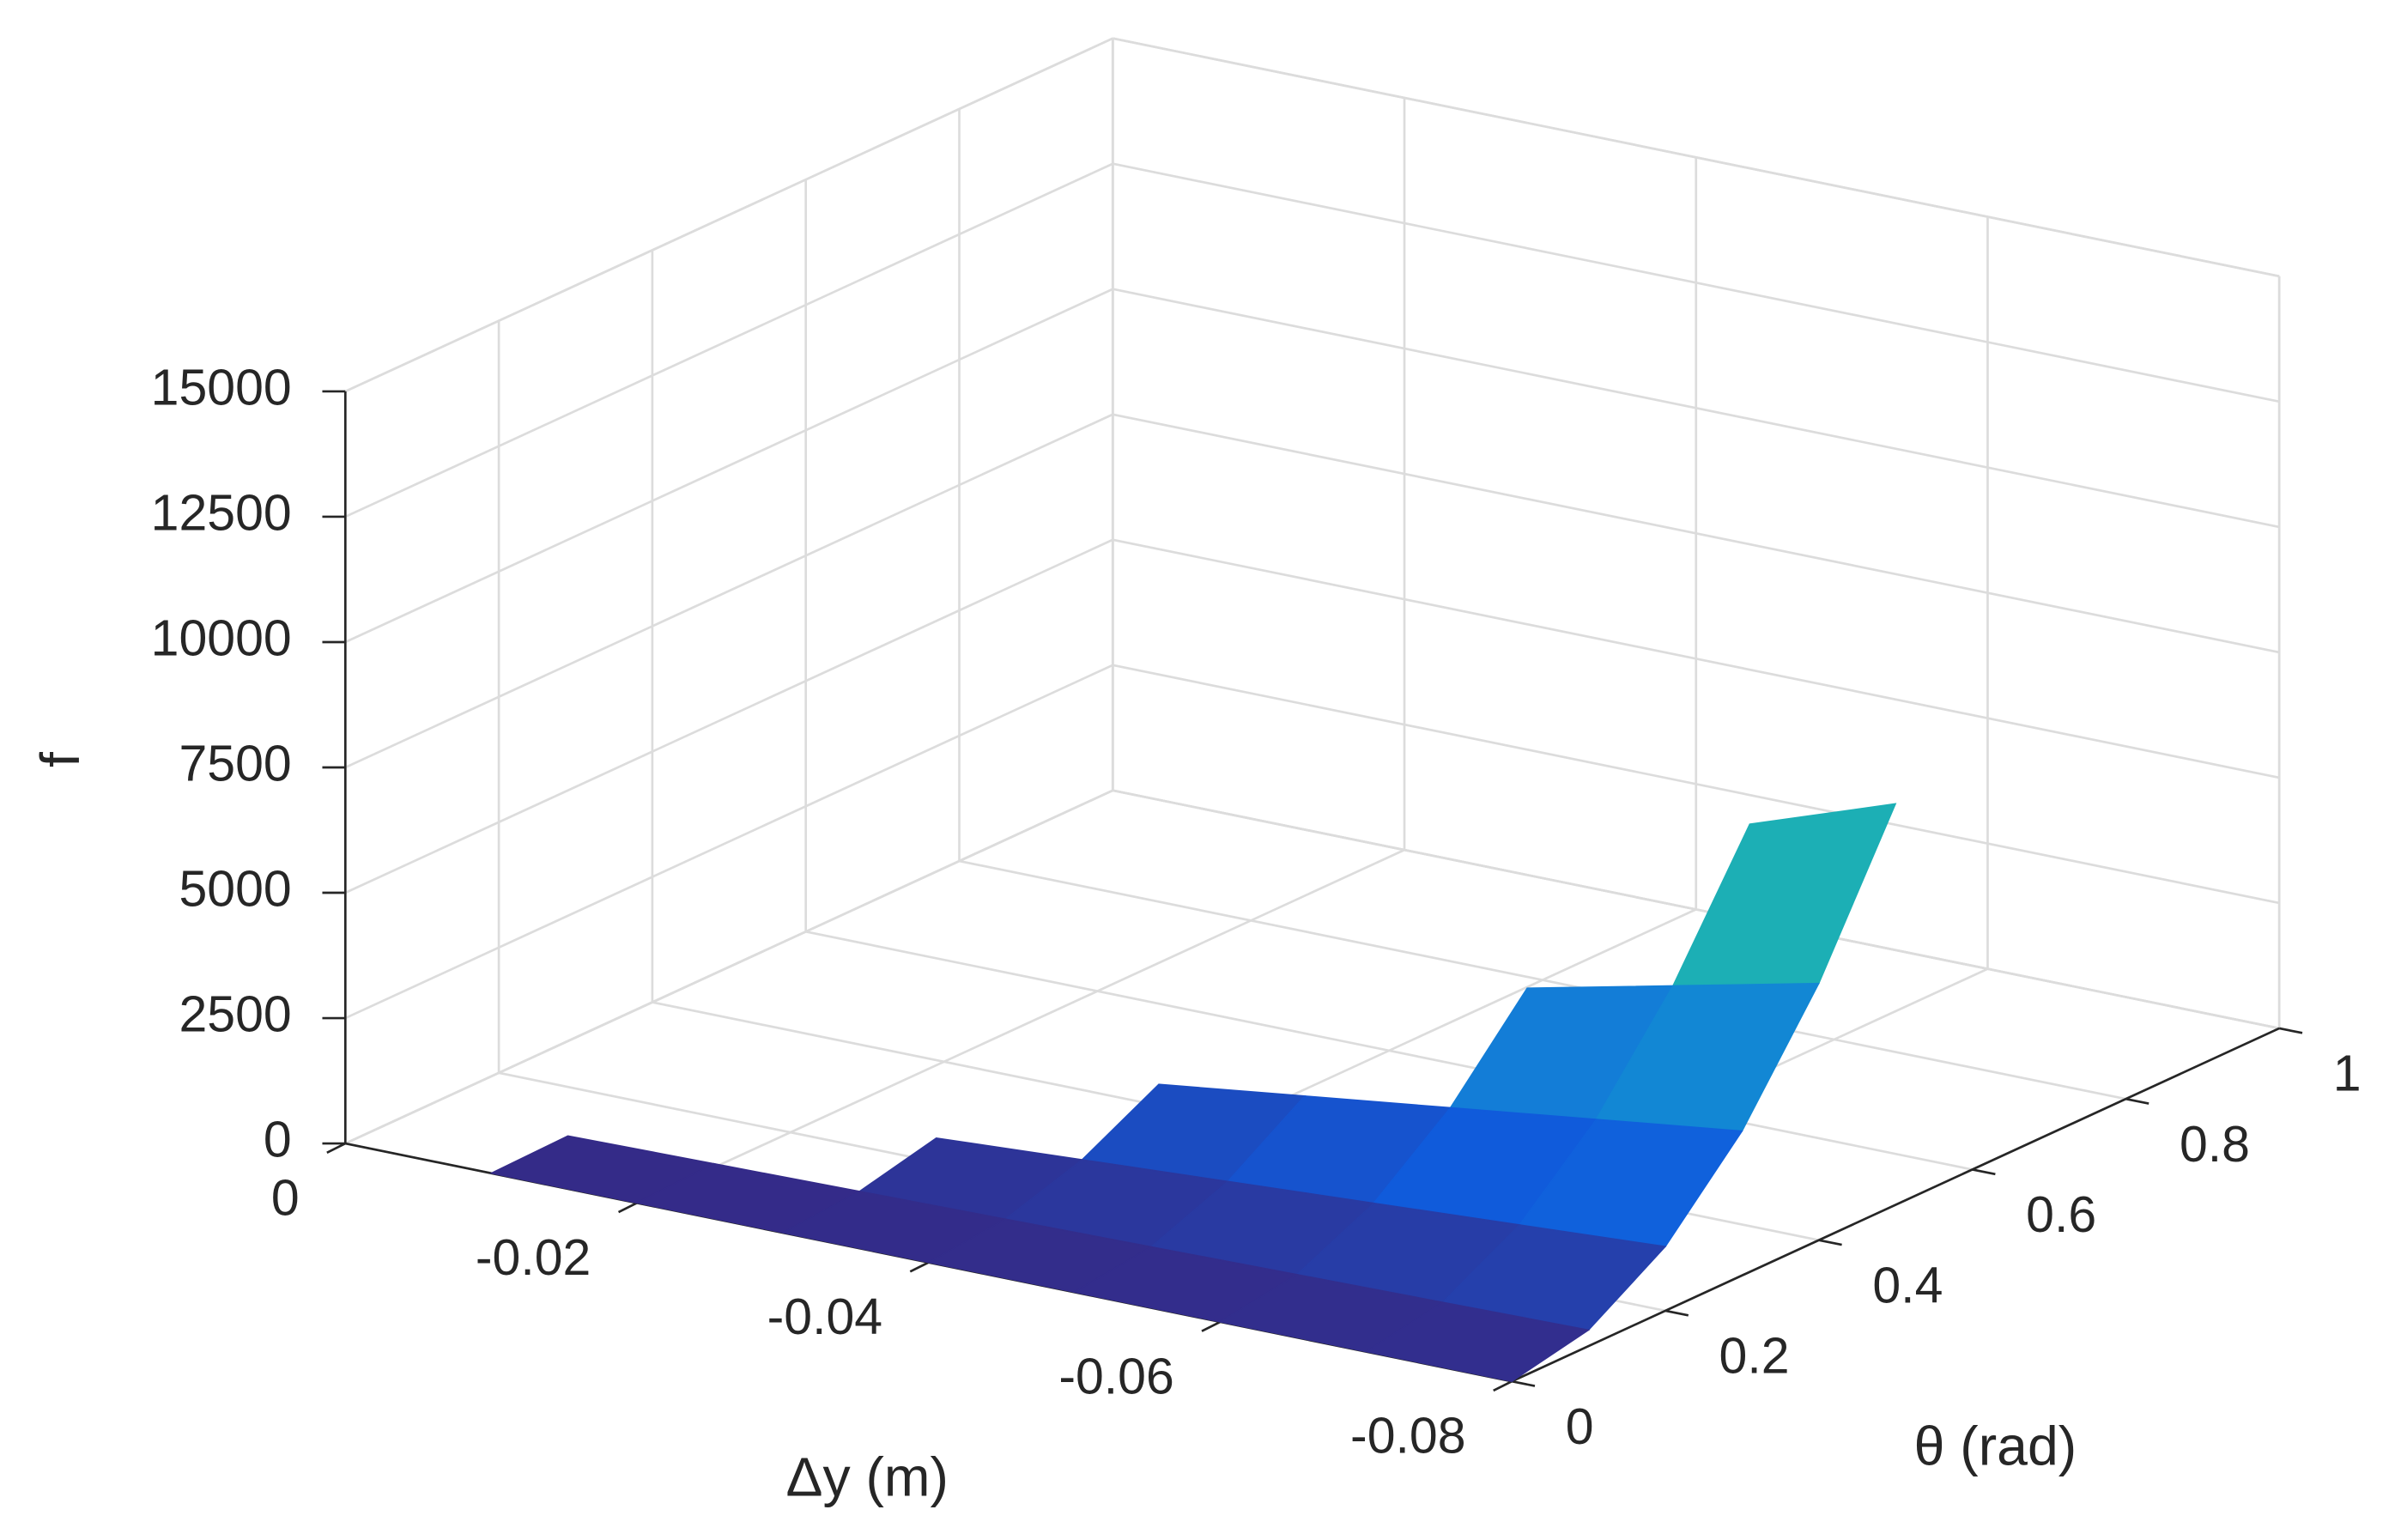  I want to click on z-tick-label: 15000, so click(222, 388).